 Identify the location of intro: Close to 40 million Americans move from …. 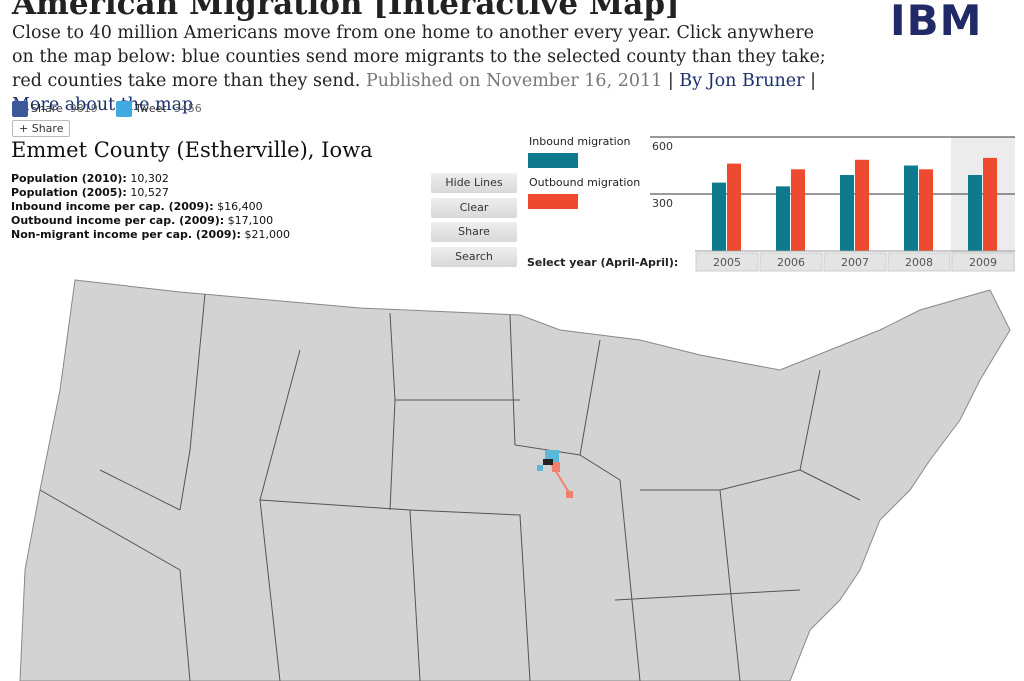
(422, 69).